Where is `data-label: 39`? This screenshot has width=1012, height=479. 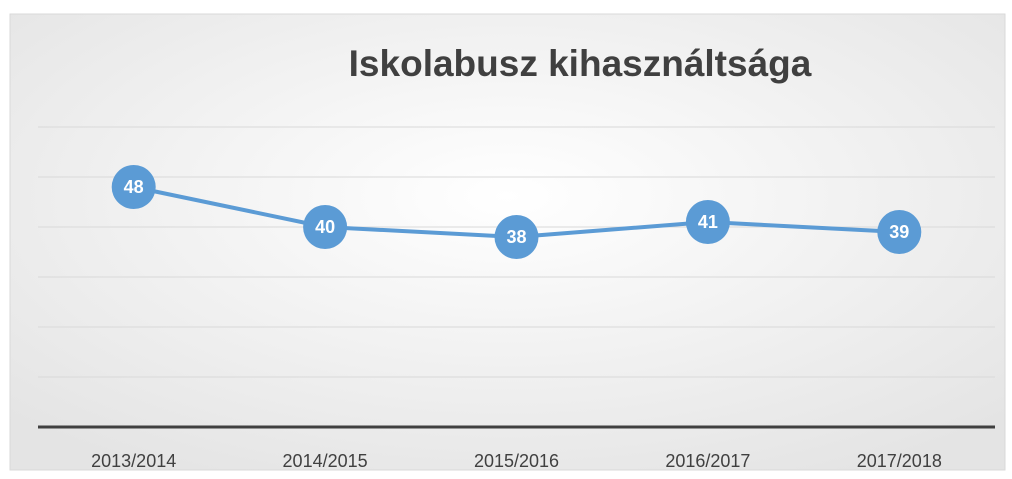
data-label: 39 is located at coordinates (899, 232).